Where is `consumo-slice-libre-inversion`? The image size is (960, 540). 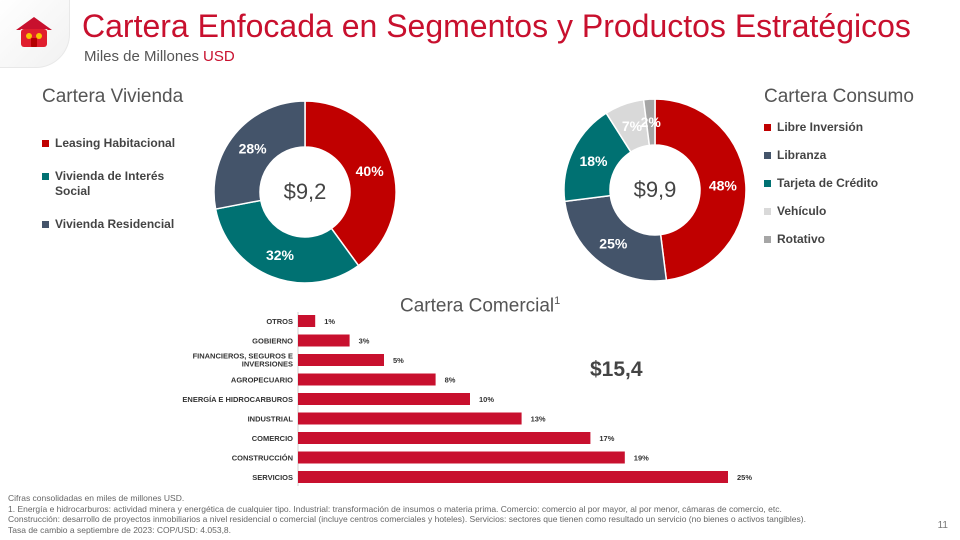 consumo-slice-libre-inversion is located at coordinates (700, 190).